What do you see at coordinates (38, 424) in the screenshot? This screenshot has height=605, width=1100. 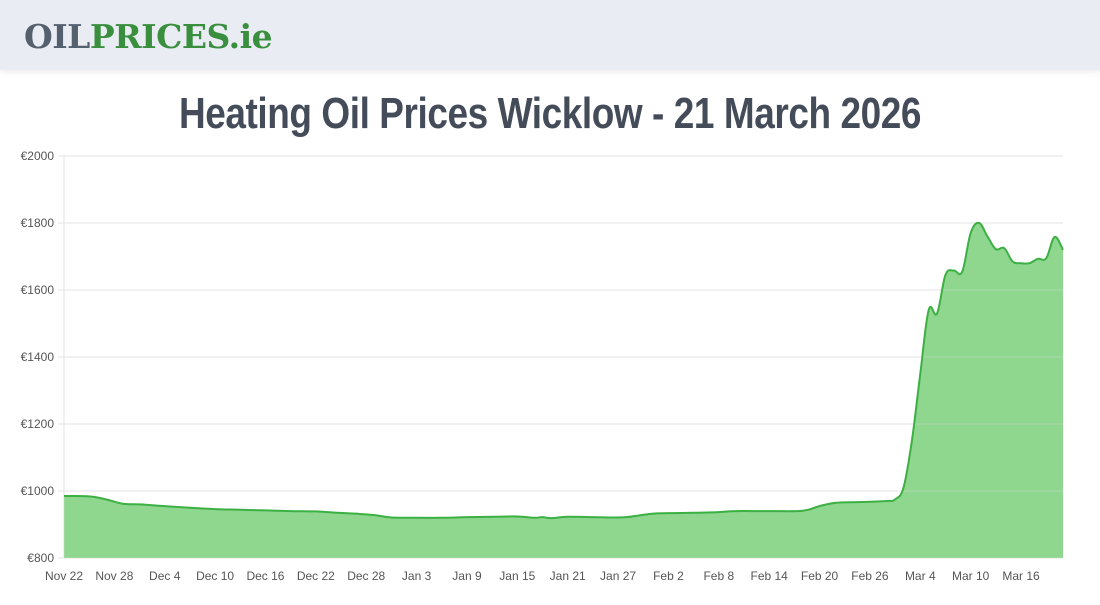 I see `y-tick-label: €1200` at bounding box center [38, 424].